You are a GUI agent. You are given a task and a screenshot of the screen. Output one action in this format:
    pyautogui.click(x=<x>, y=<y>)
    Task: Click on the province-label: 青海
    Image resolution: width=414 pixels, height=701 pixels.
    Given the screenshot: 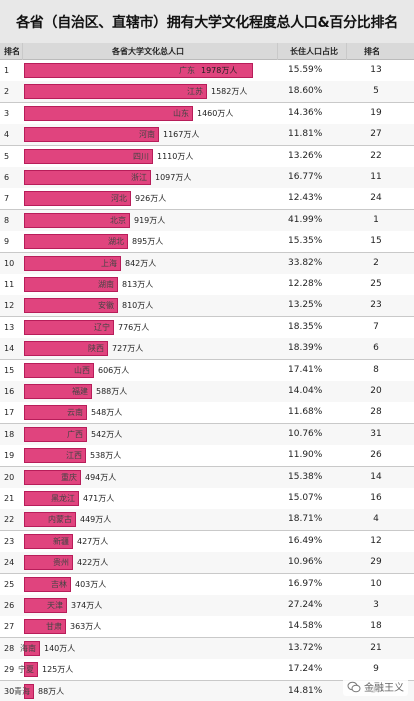 What is the action you would take?
    pyautogui.click(x=22, y=691)
    